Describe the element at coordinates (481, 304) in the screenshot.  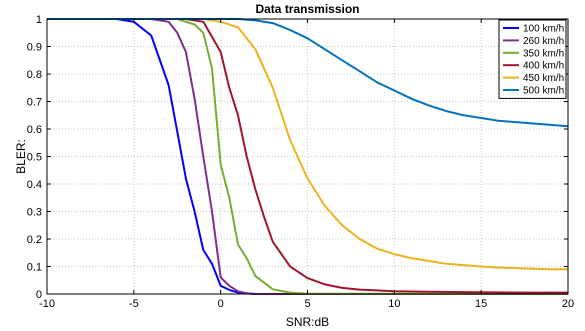
I see `x-tick-label: 15` at that location.